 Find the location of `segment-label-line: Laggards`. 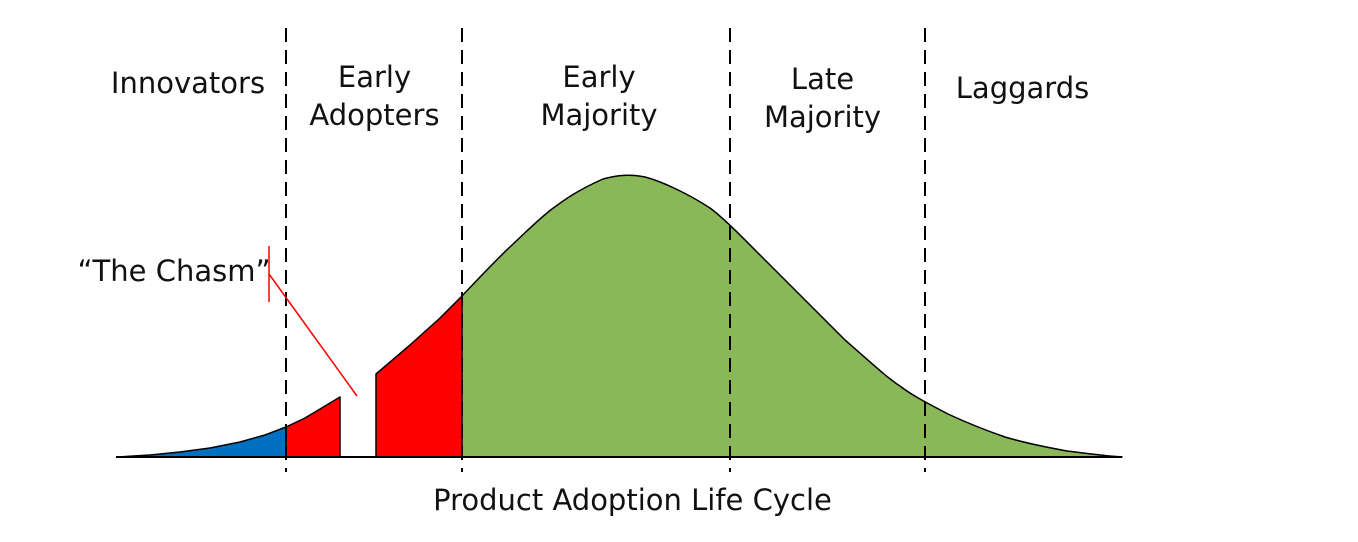

segment-label-line: Laggards is located at coordinates (1022, 88).